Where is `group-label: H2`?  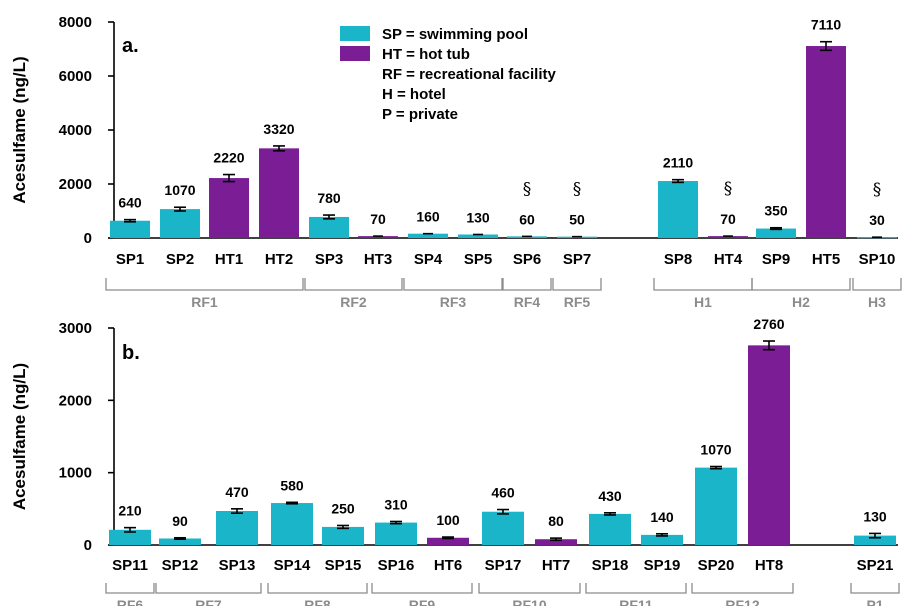 group-label: H2 is located at coordinates (801, 302).